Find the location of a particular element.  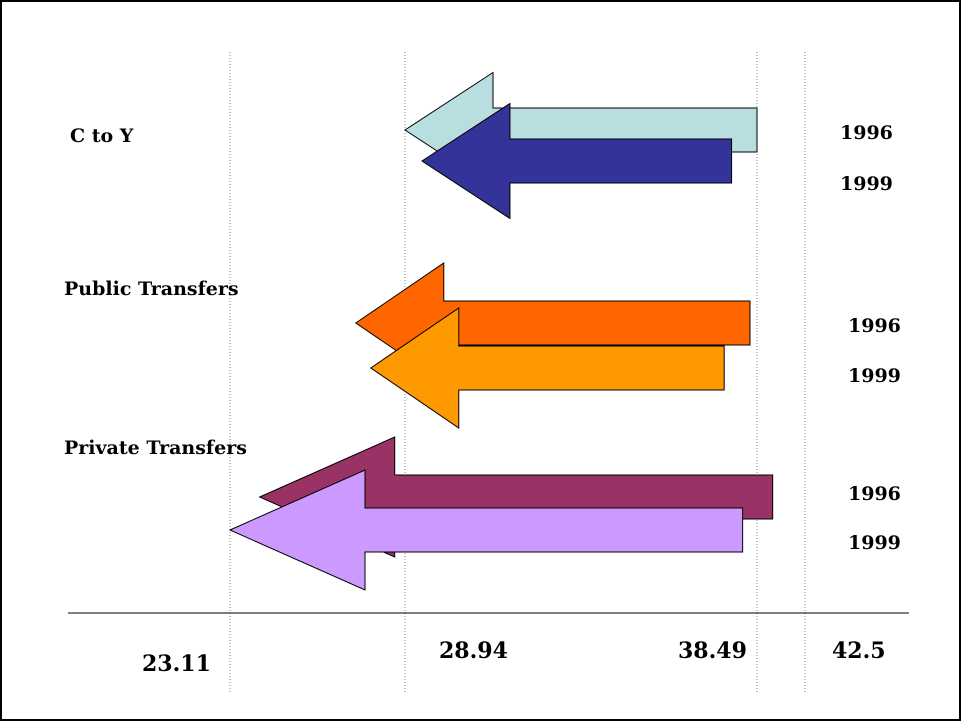

arrow-private-transfers-1999 is located at coordinates (486, 530).